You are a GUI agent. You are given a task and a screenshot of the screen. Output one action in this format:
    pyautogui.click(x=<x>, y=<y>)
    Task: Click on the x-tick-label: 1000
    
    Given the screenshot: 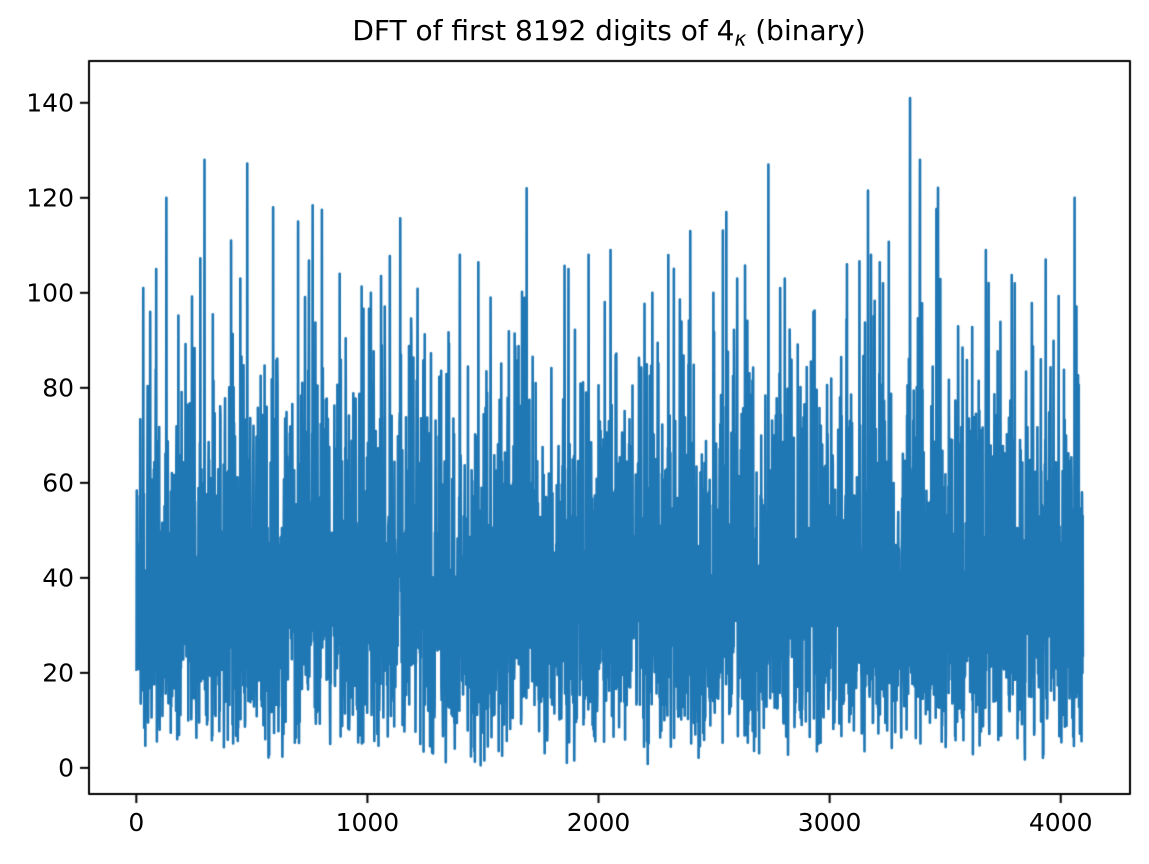 What is the action you would take?
    pyautogui.click(x=367, y=822)
    